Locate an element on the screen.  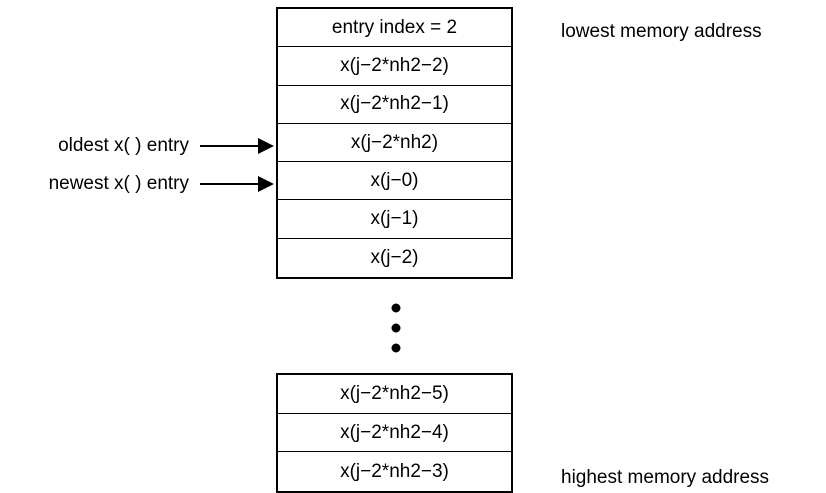
stack-cell: x(j−2*nh2−2) is located at coordinates (394, 66).